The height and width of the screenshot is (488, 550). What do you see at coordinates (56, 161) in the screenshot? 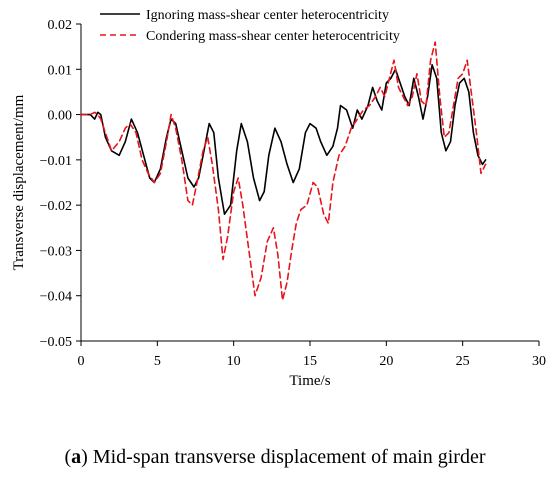
I see `y-tick-label: −0.01` at bounding box center [56, 161].